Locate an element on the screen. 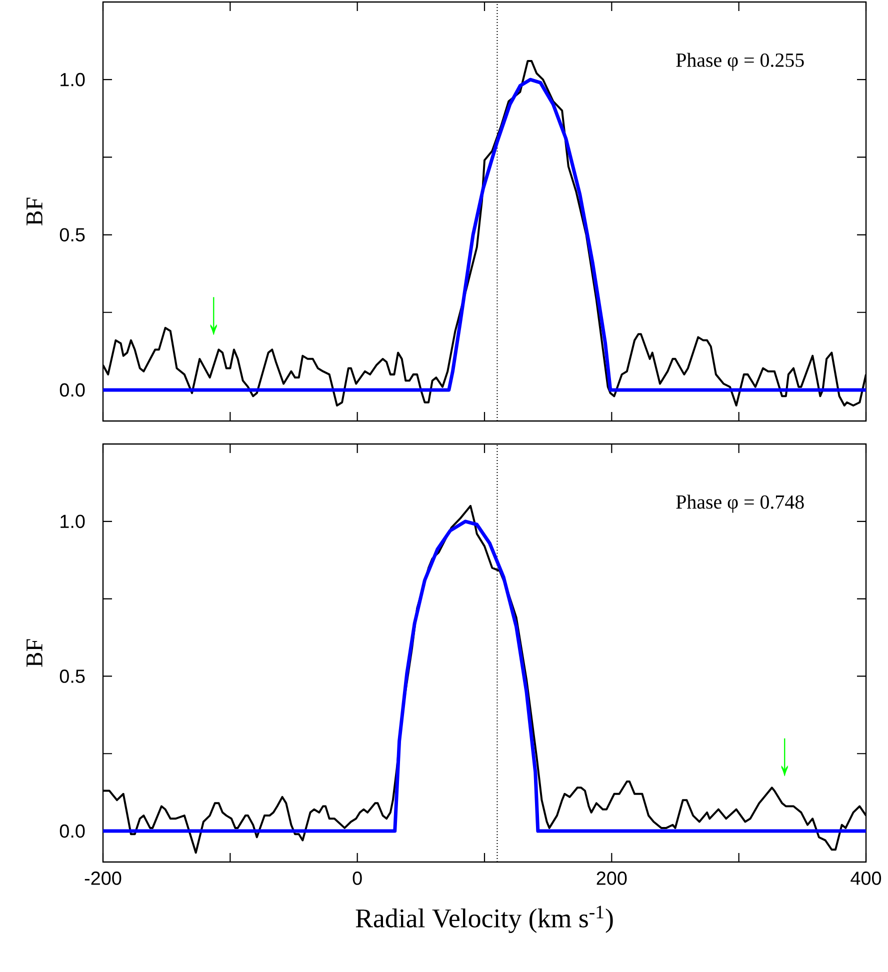 The image size is (888, 972). x-axis-title: Radial Velocity (km s$^{-1}$) is located at coordinates (484, 919).